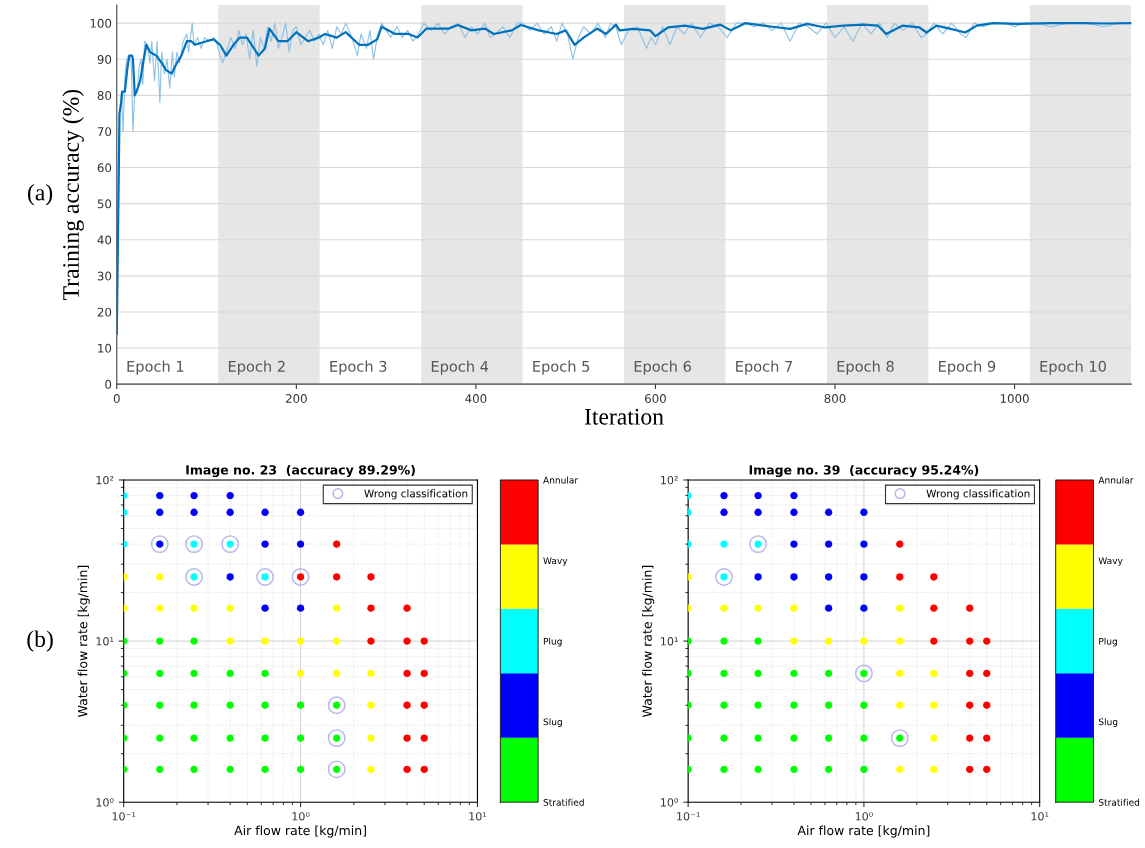  What do you see at coordinates (104, 312) in the screenshot?
I see `y-tick-label: 20` at bounding box center [104, 312].